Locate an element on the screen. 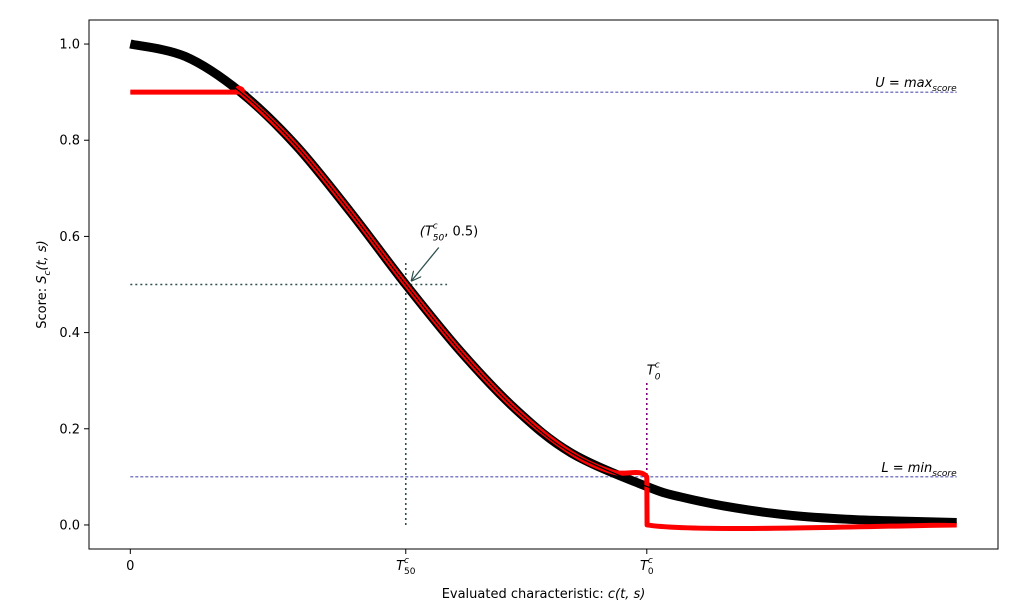 The image size is (1033, 612). y-tick-label-0: 0.0 is located at coordinates (69, 525).